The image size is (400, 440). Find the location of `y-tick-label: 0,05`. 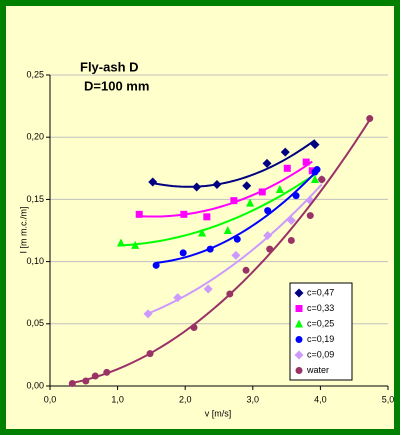

y-tick-label: 0,05 is located at coordinates (35, 323).